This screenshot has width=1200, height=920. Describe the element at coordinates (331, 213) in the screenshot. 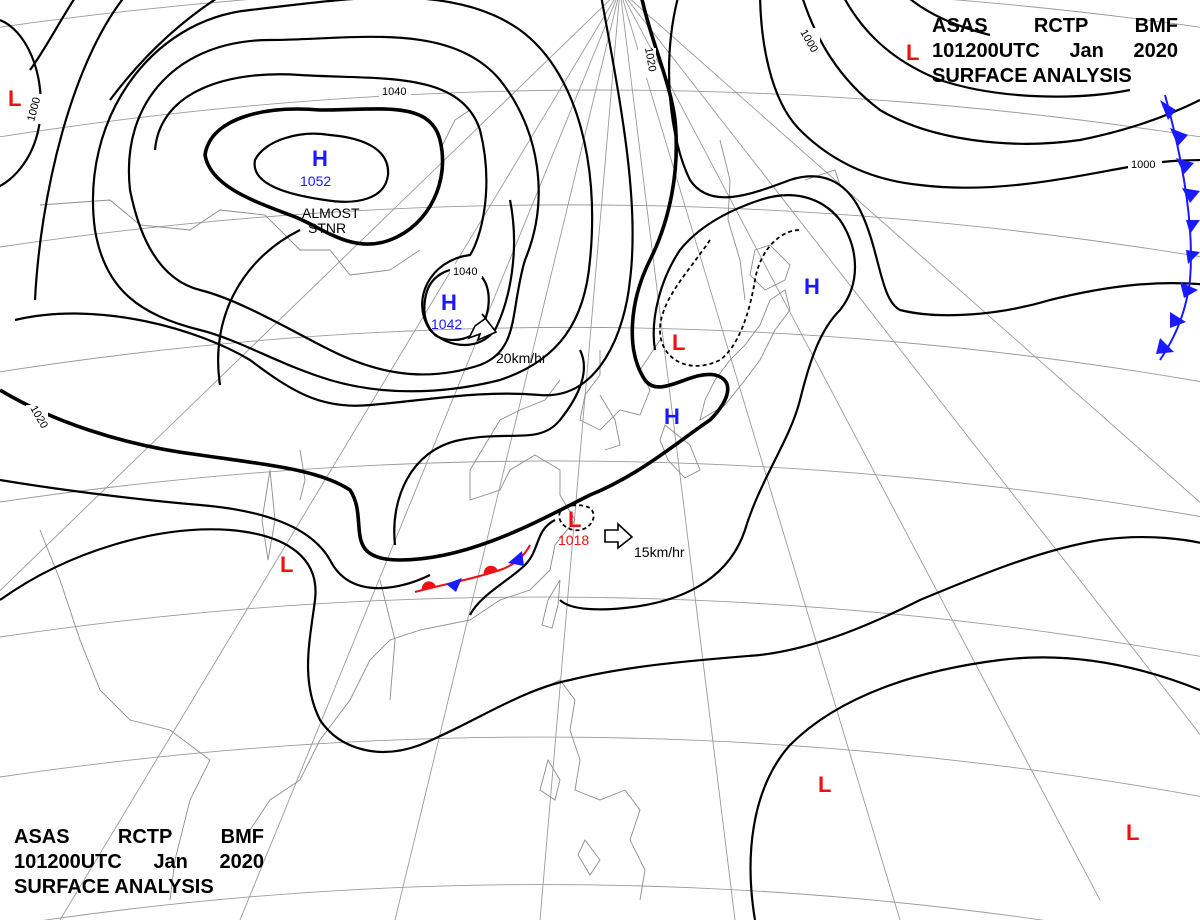

I see `stationary-note: ALMOST` at that location.